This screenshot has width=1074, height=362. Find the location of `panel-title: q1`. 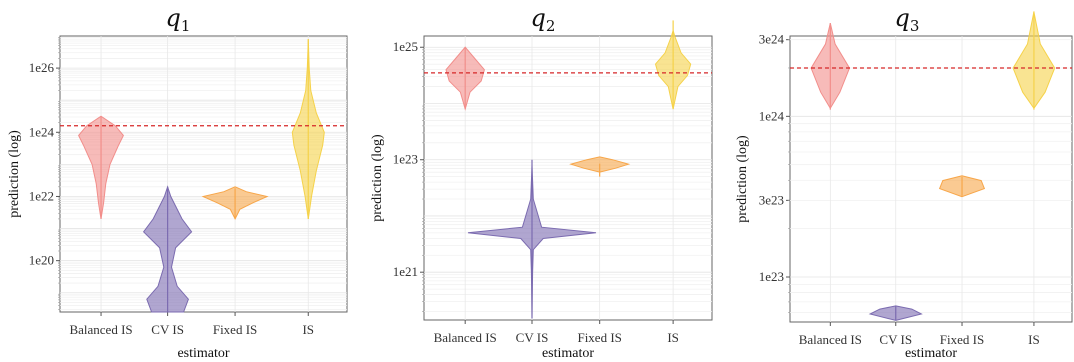

panel-title: q1 is located at coordinates (178, 19).